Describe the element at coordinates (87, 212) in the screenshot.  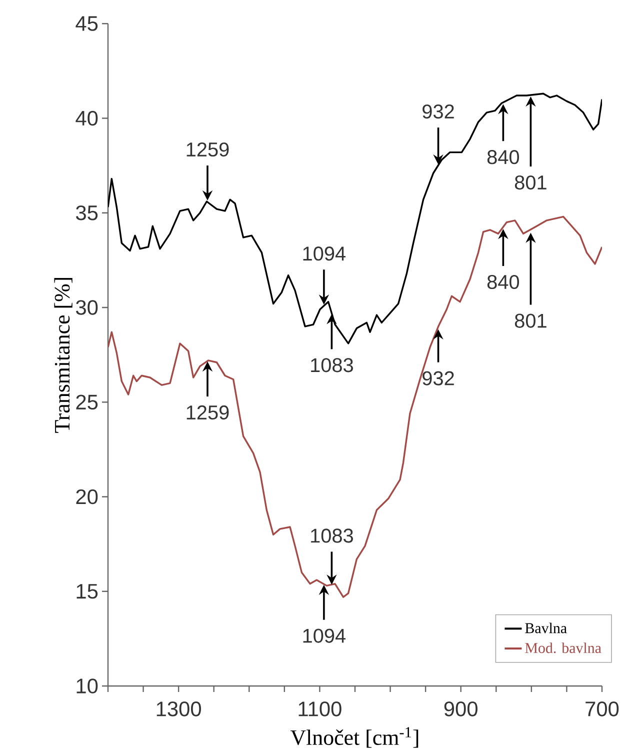
I see `y-tick-label: 35` at that location.